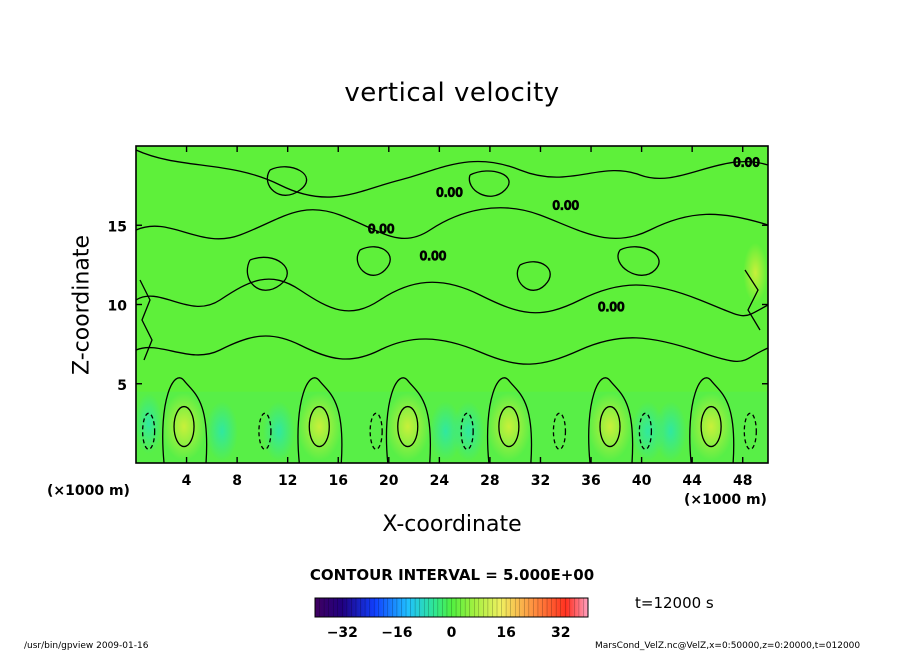 This screenshot has width=904, height=654. I want to click on x-unit-left: (×1000 m), so click(88, 491).